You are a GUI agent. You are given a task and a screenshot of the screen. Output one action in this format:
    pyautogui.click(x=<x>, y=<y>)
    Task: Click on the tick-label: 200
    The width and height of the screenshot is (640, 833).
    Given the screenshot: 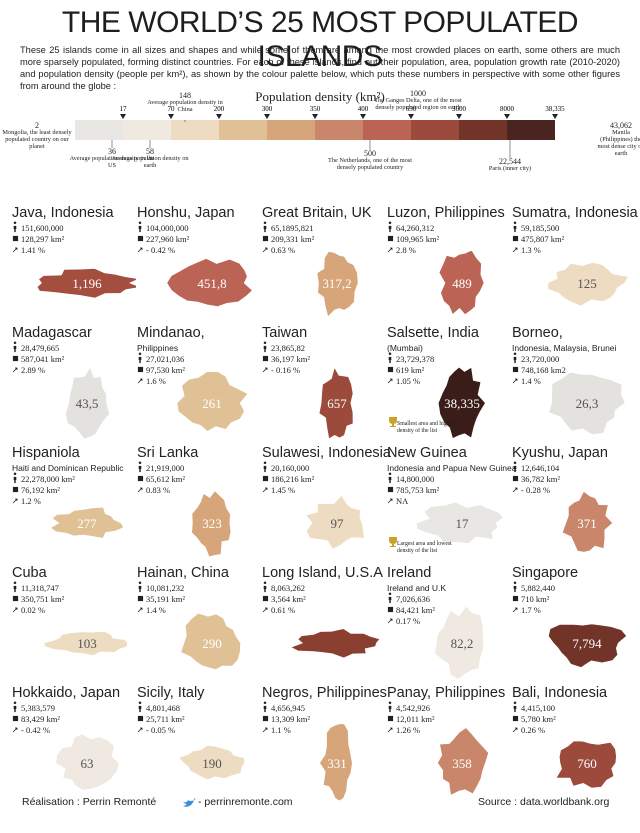 What is the action you would take?
    pyautogui.click(x=219, y=109)
    